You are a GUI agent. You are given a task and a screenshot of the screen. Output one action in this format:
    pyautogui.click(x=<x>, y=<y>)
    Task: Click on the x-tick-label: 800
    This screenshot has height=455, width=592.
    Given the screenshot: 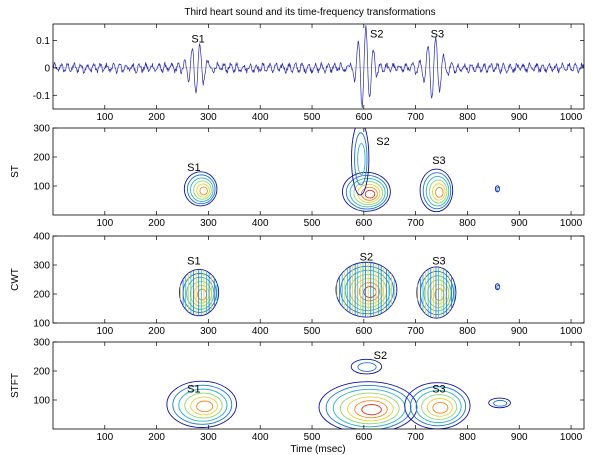 What is the action you would take?
    pyautogui.click(x=467, y=437)
    